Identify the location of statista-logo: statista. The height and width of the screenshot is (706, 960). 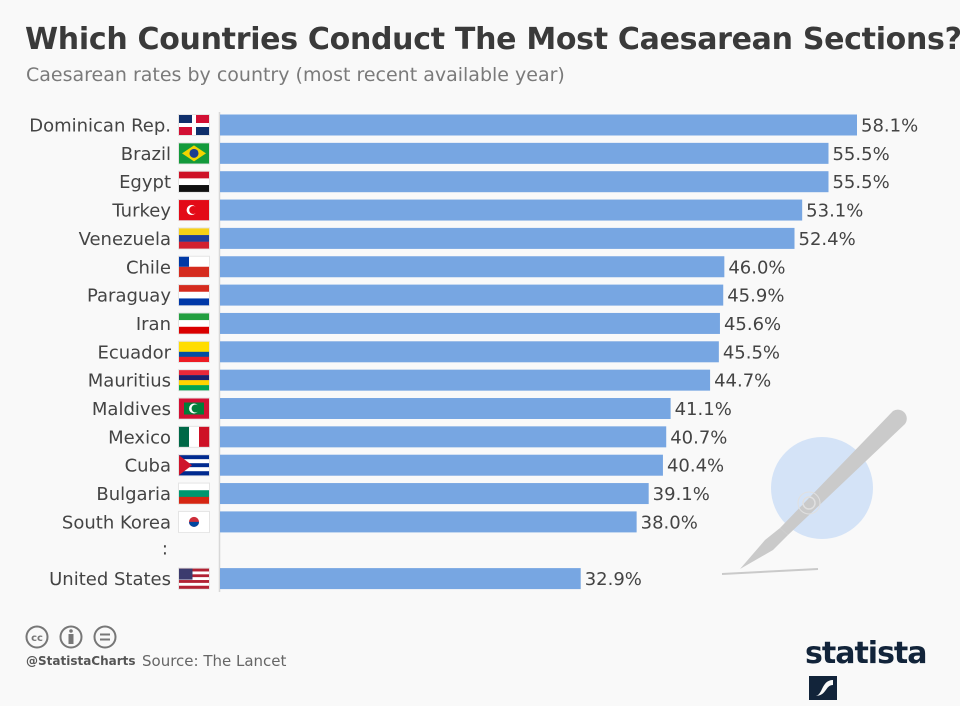
(882, 671).